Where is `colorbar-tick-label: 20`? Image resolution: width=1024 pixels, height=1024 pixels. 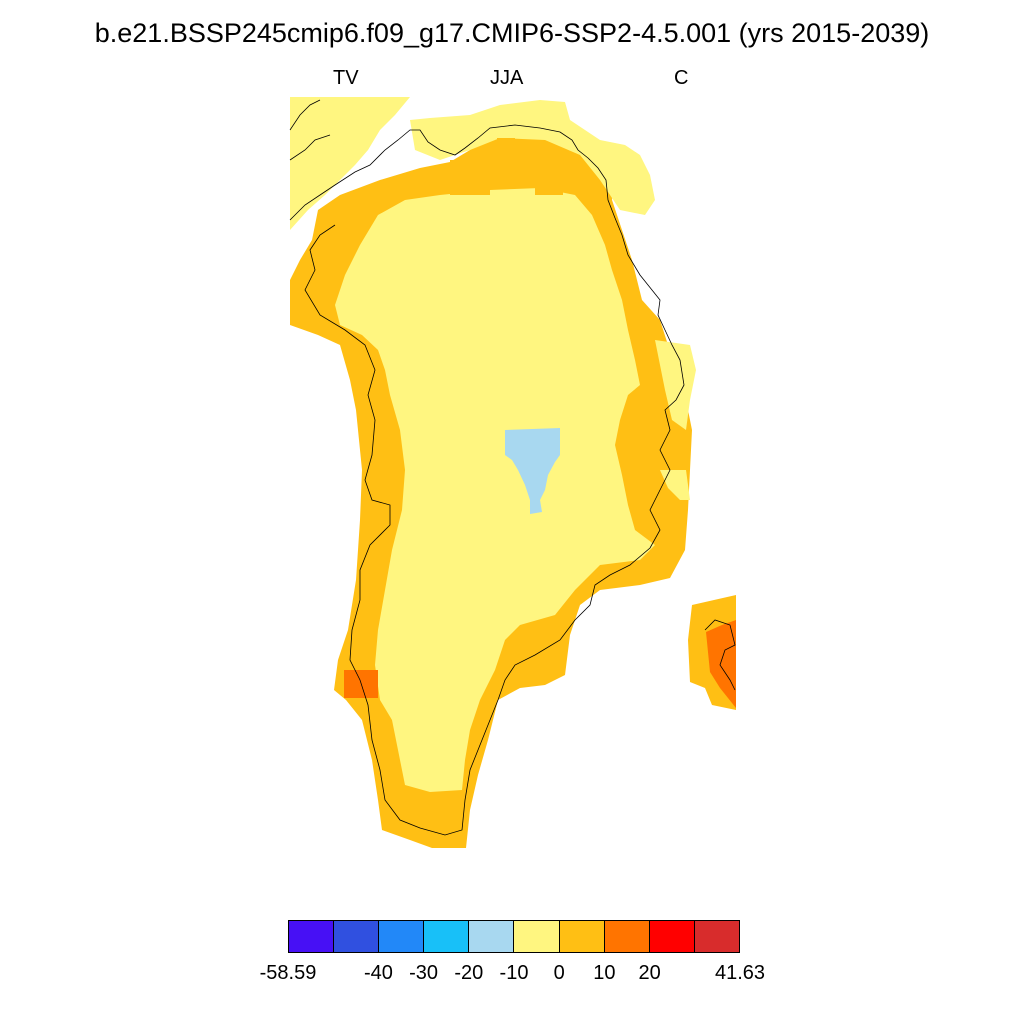 colorbar-tick-label: 20 is located at coordinates (649, 973).